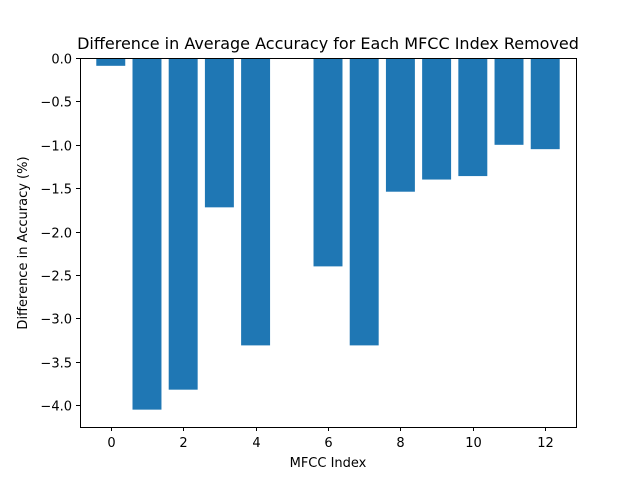 The image size is (640, 480). I want to click on x-tick-label: 10, so click(473, 443).